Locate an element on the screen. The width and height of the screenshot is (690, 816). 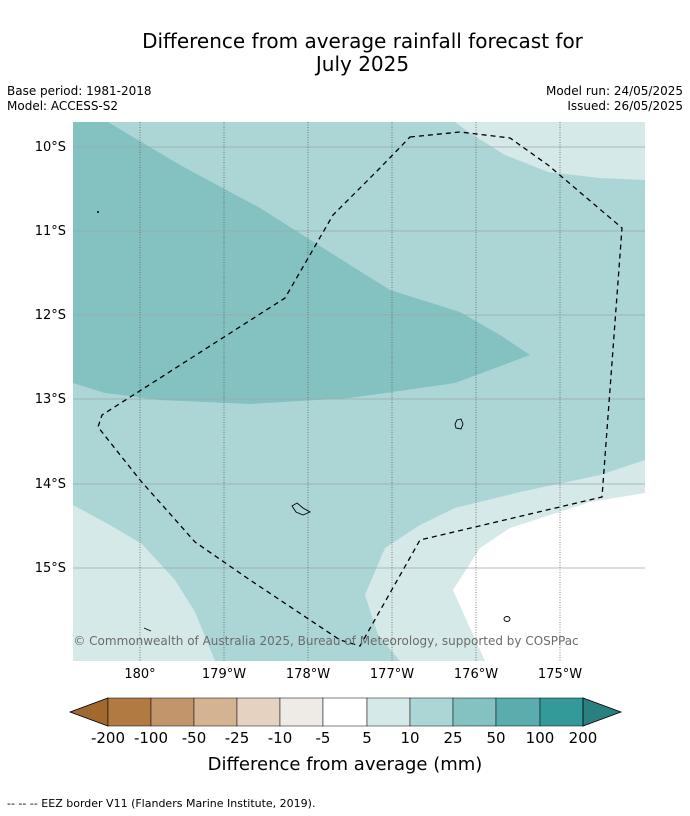
lat-label: 11°S is located at coordinates (50, 231).